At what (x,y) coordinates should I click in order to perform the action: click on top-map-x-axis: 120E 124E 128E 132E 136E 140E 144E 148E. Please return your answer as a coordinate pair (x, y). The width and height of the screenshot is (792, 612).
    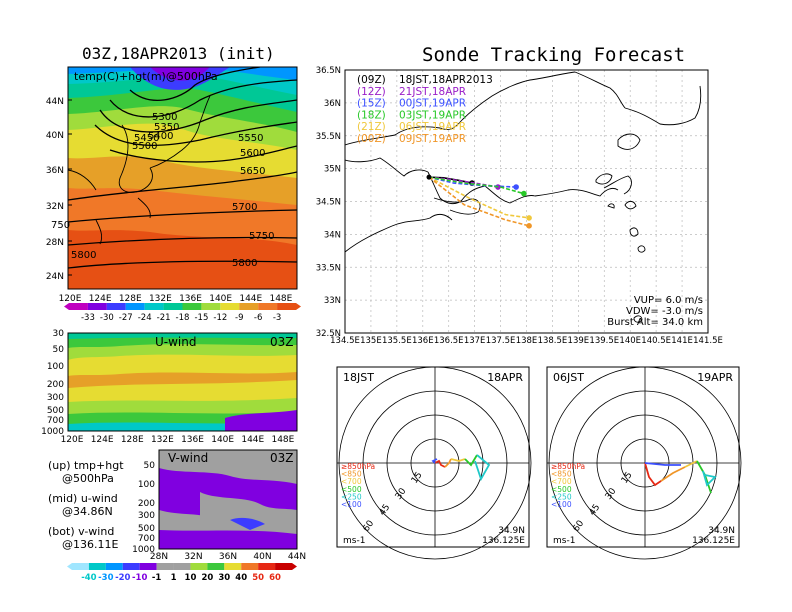
    Looking at the image, I should click on (176, 299).